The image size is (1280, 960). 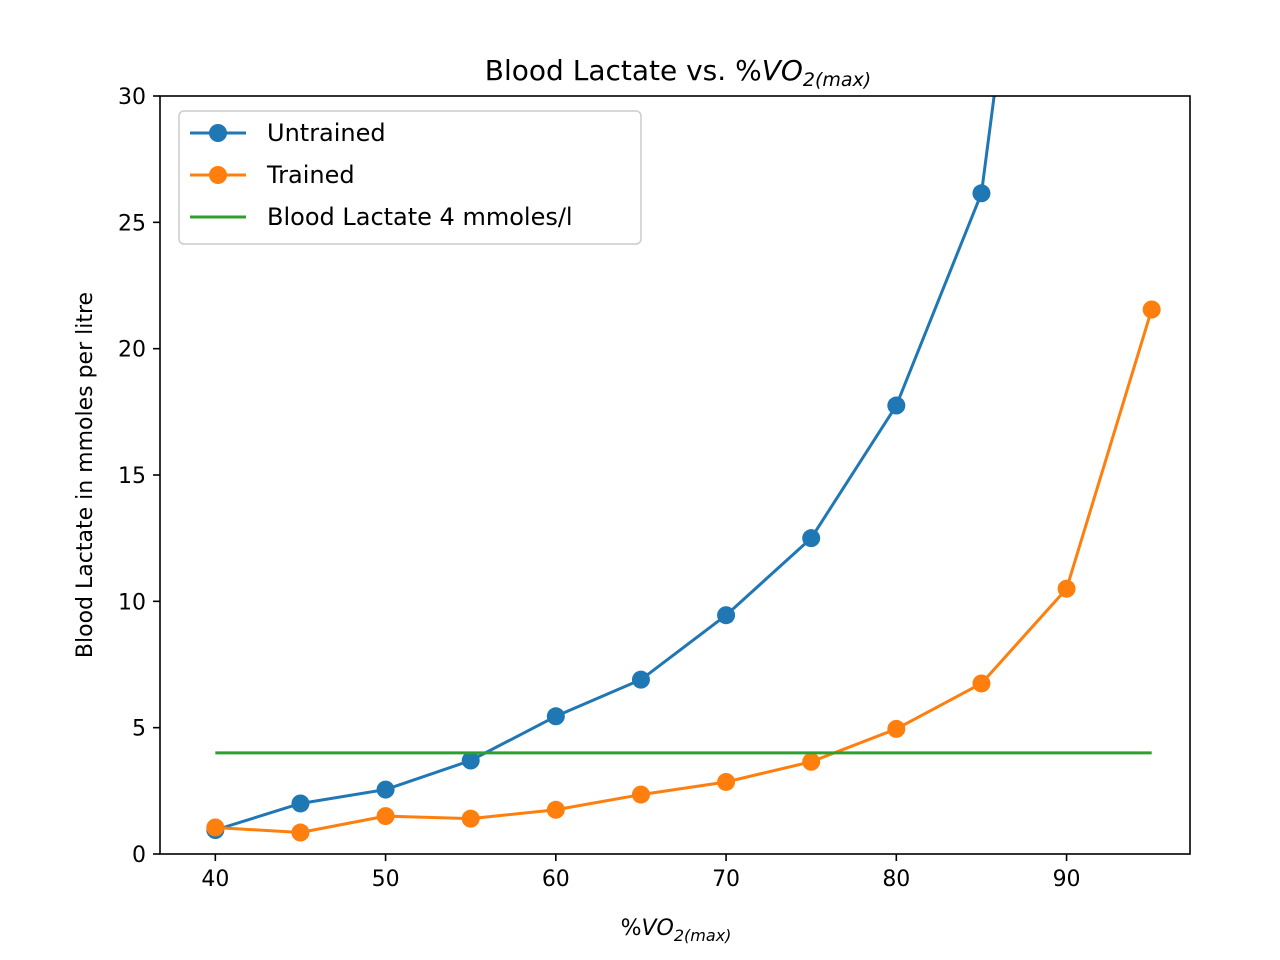 I want to click on y-tick-label: 10, so click(x=132, y=602).